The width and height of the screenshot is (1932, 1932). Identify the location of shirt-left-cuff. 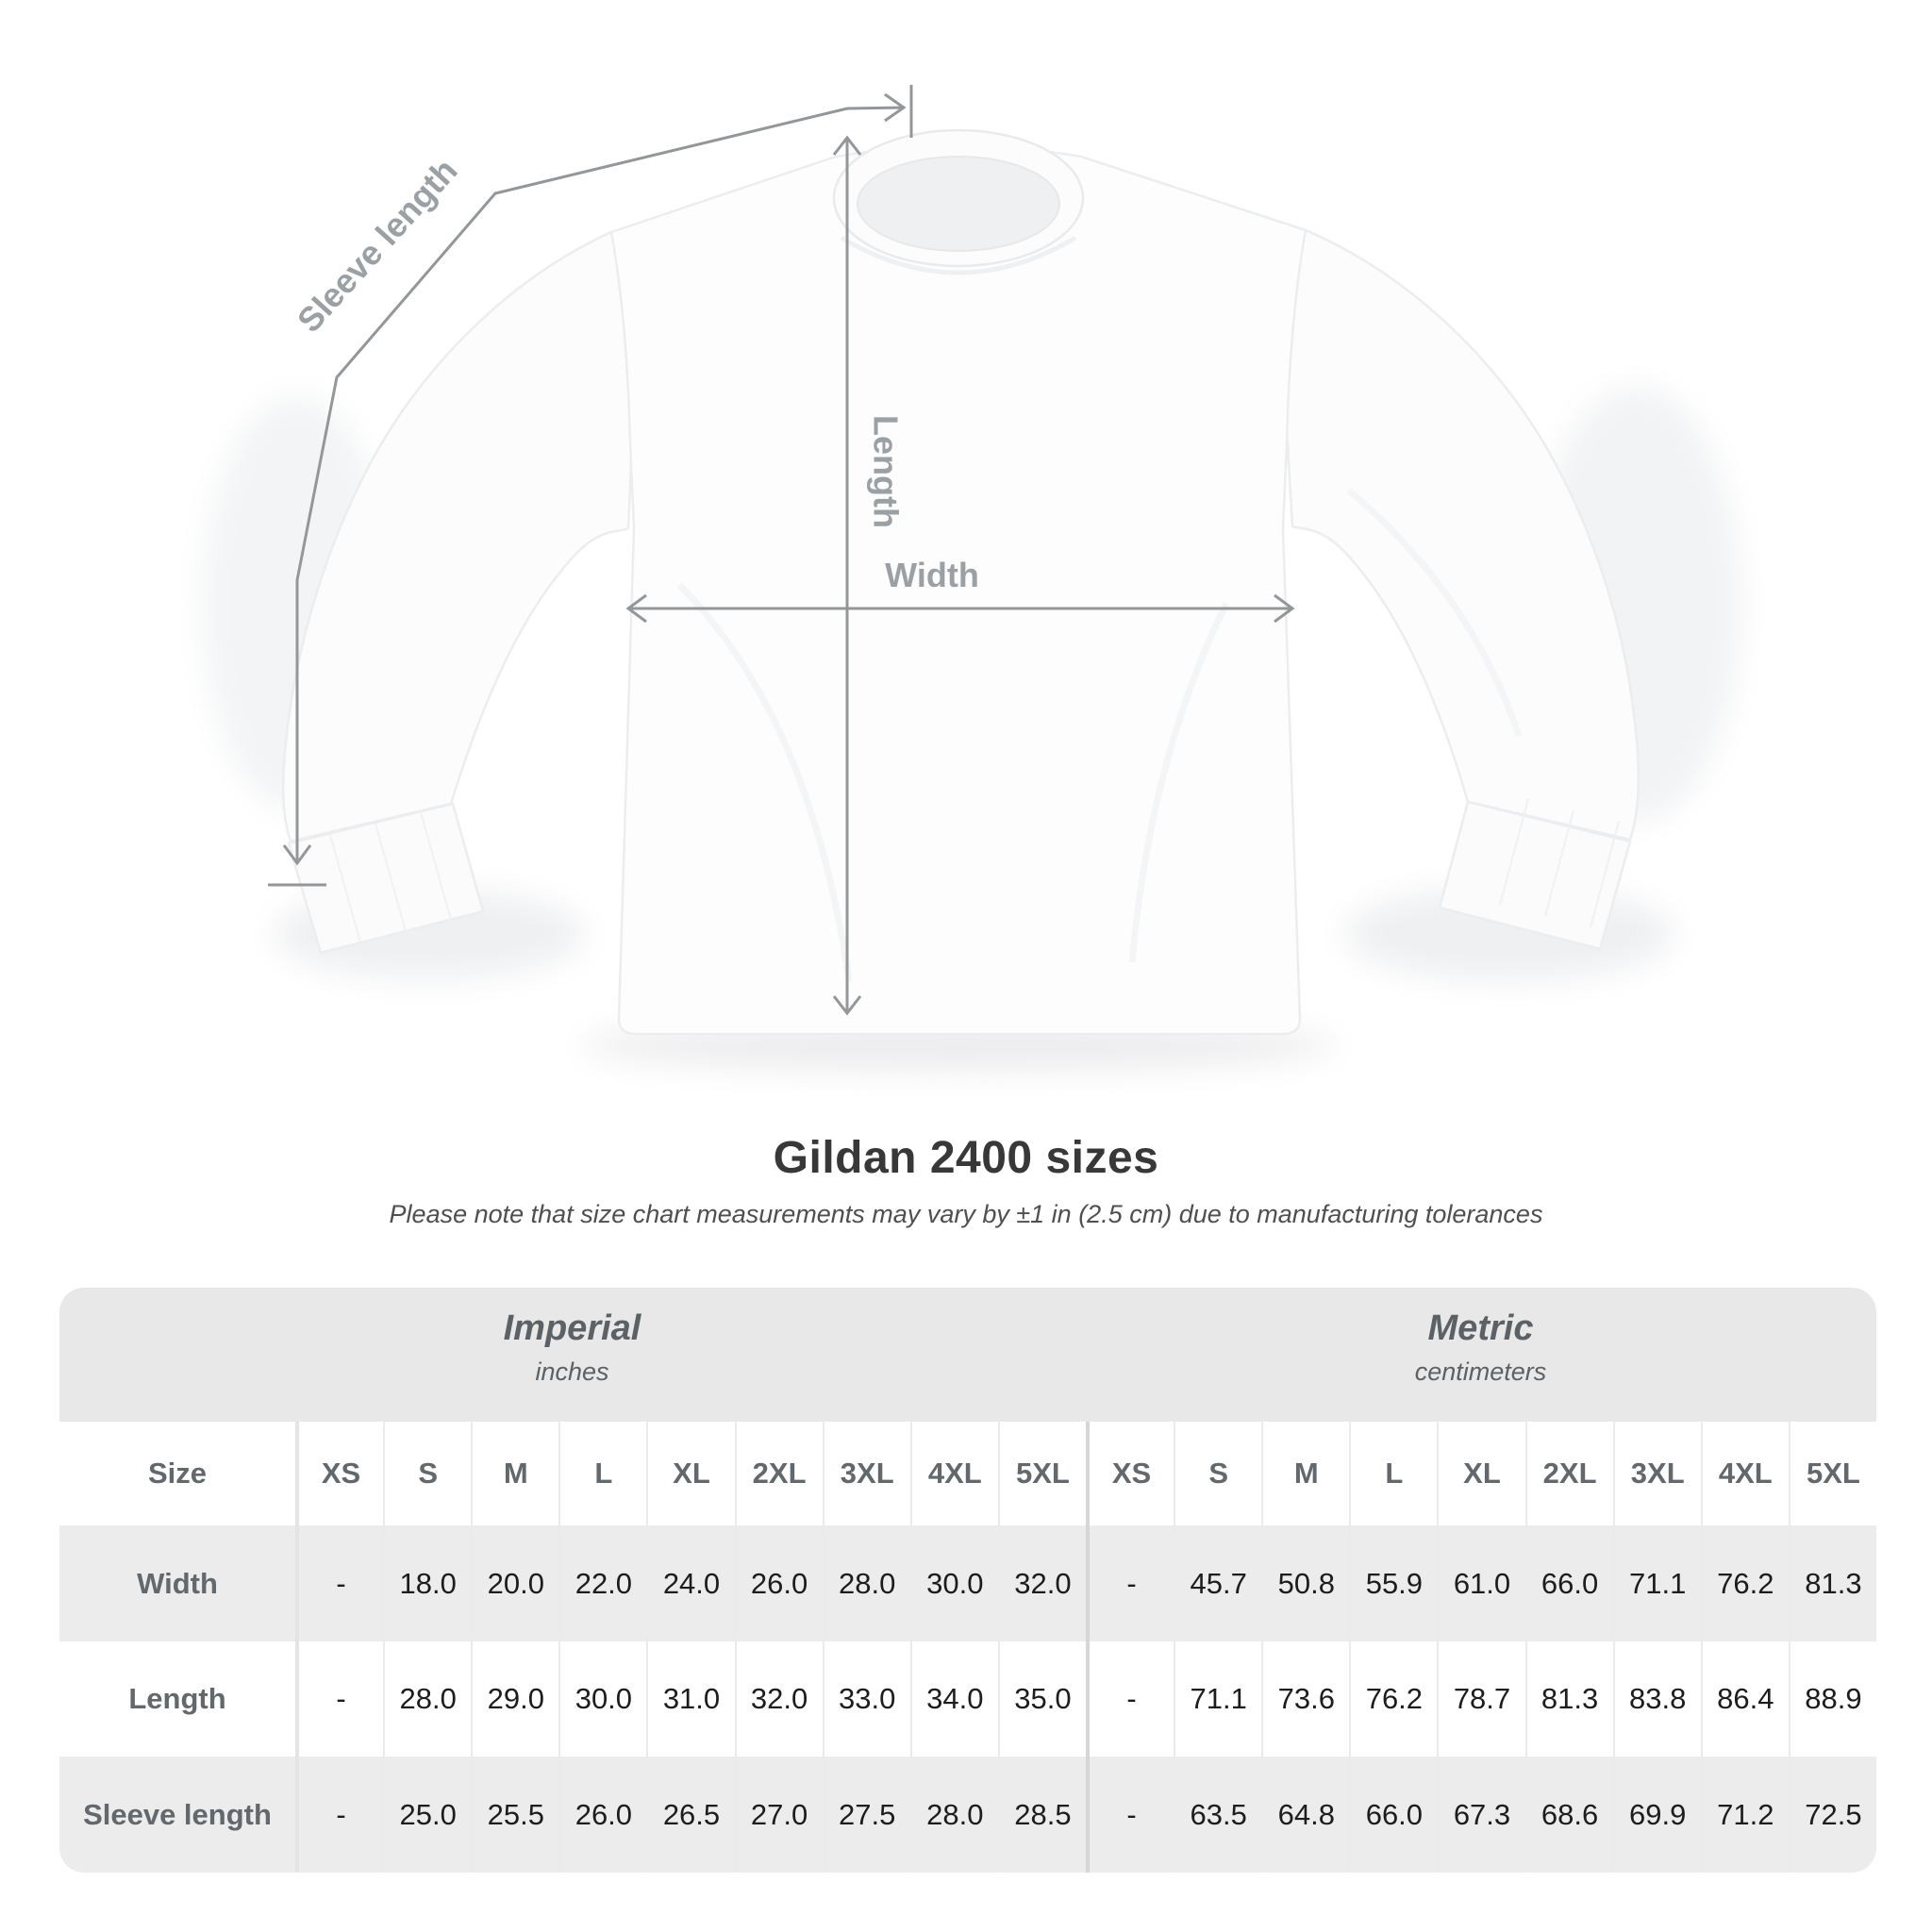
(386, 878).